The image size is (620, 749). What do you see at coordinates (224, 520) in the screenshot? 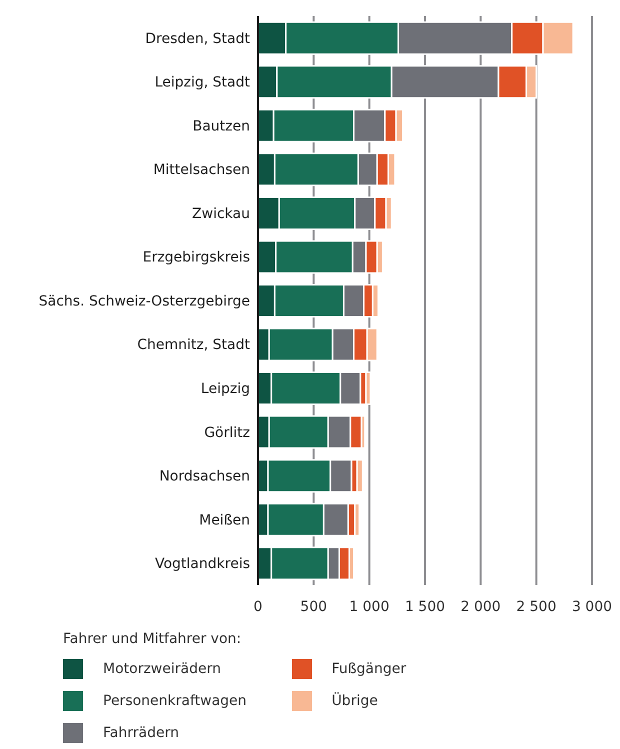
I see `y-tick-label: Meißen` at bounding box center [224, 520].